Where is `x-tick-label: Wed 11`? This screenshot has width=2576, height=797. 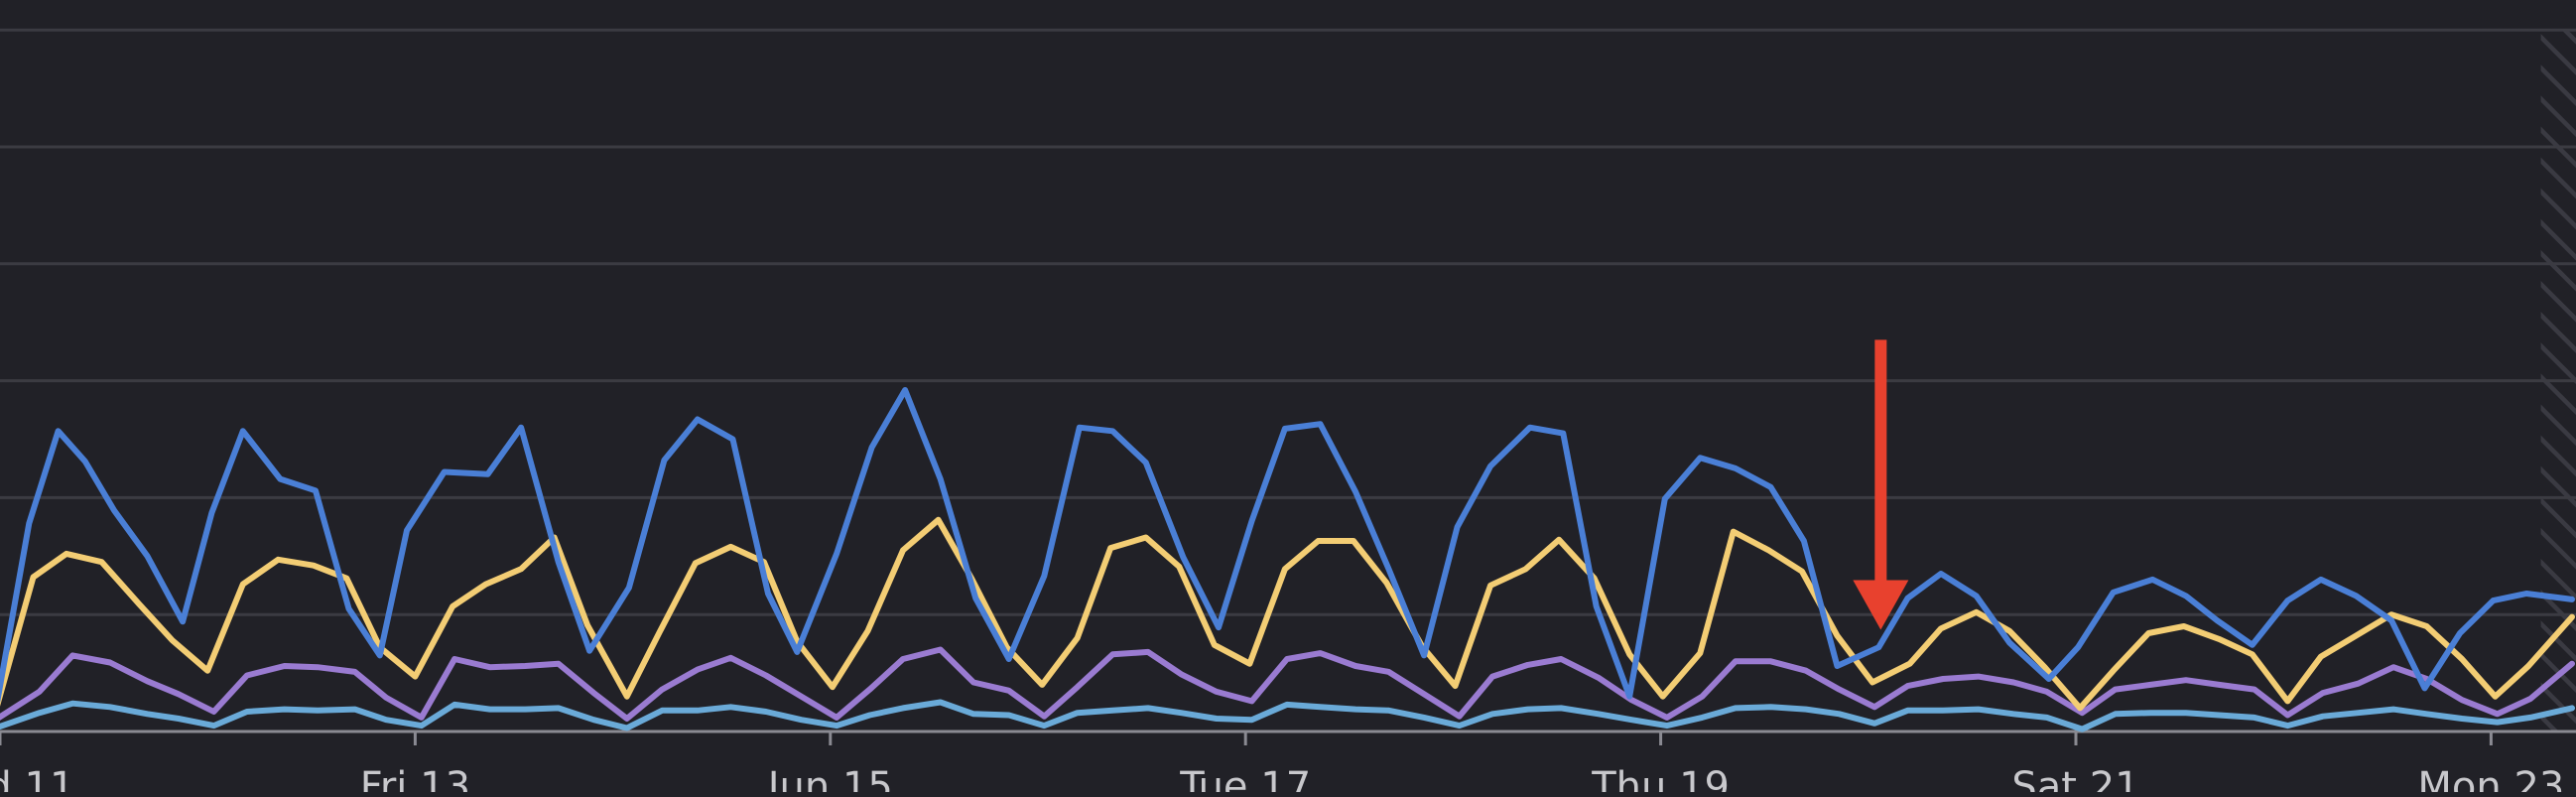
x-tick-label: Wed 11 is located at coordinates (37, 778).